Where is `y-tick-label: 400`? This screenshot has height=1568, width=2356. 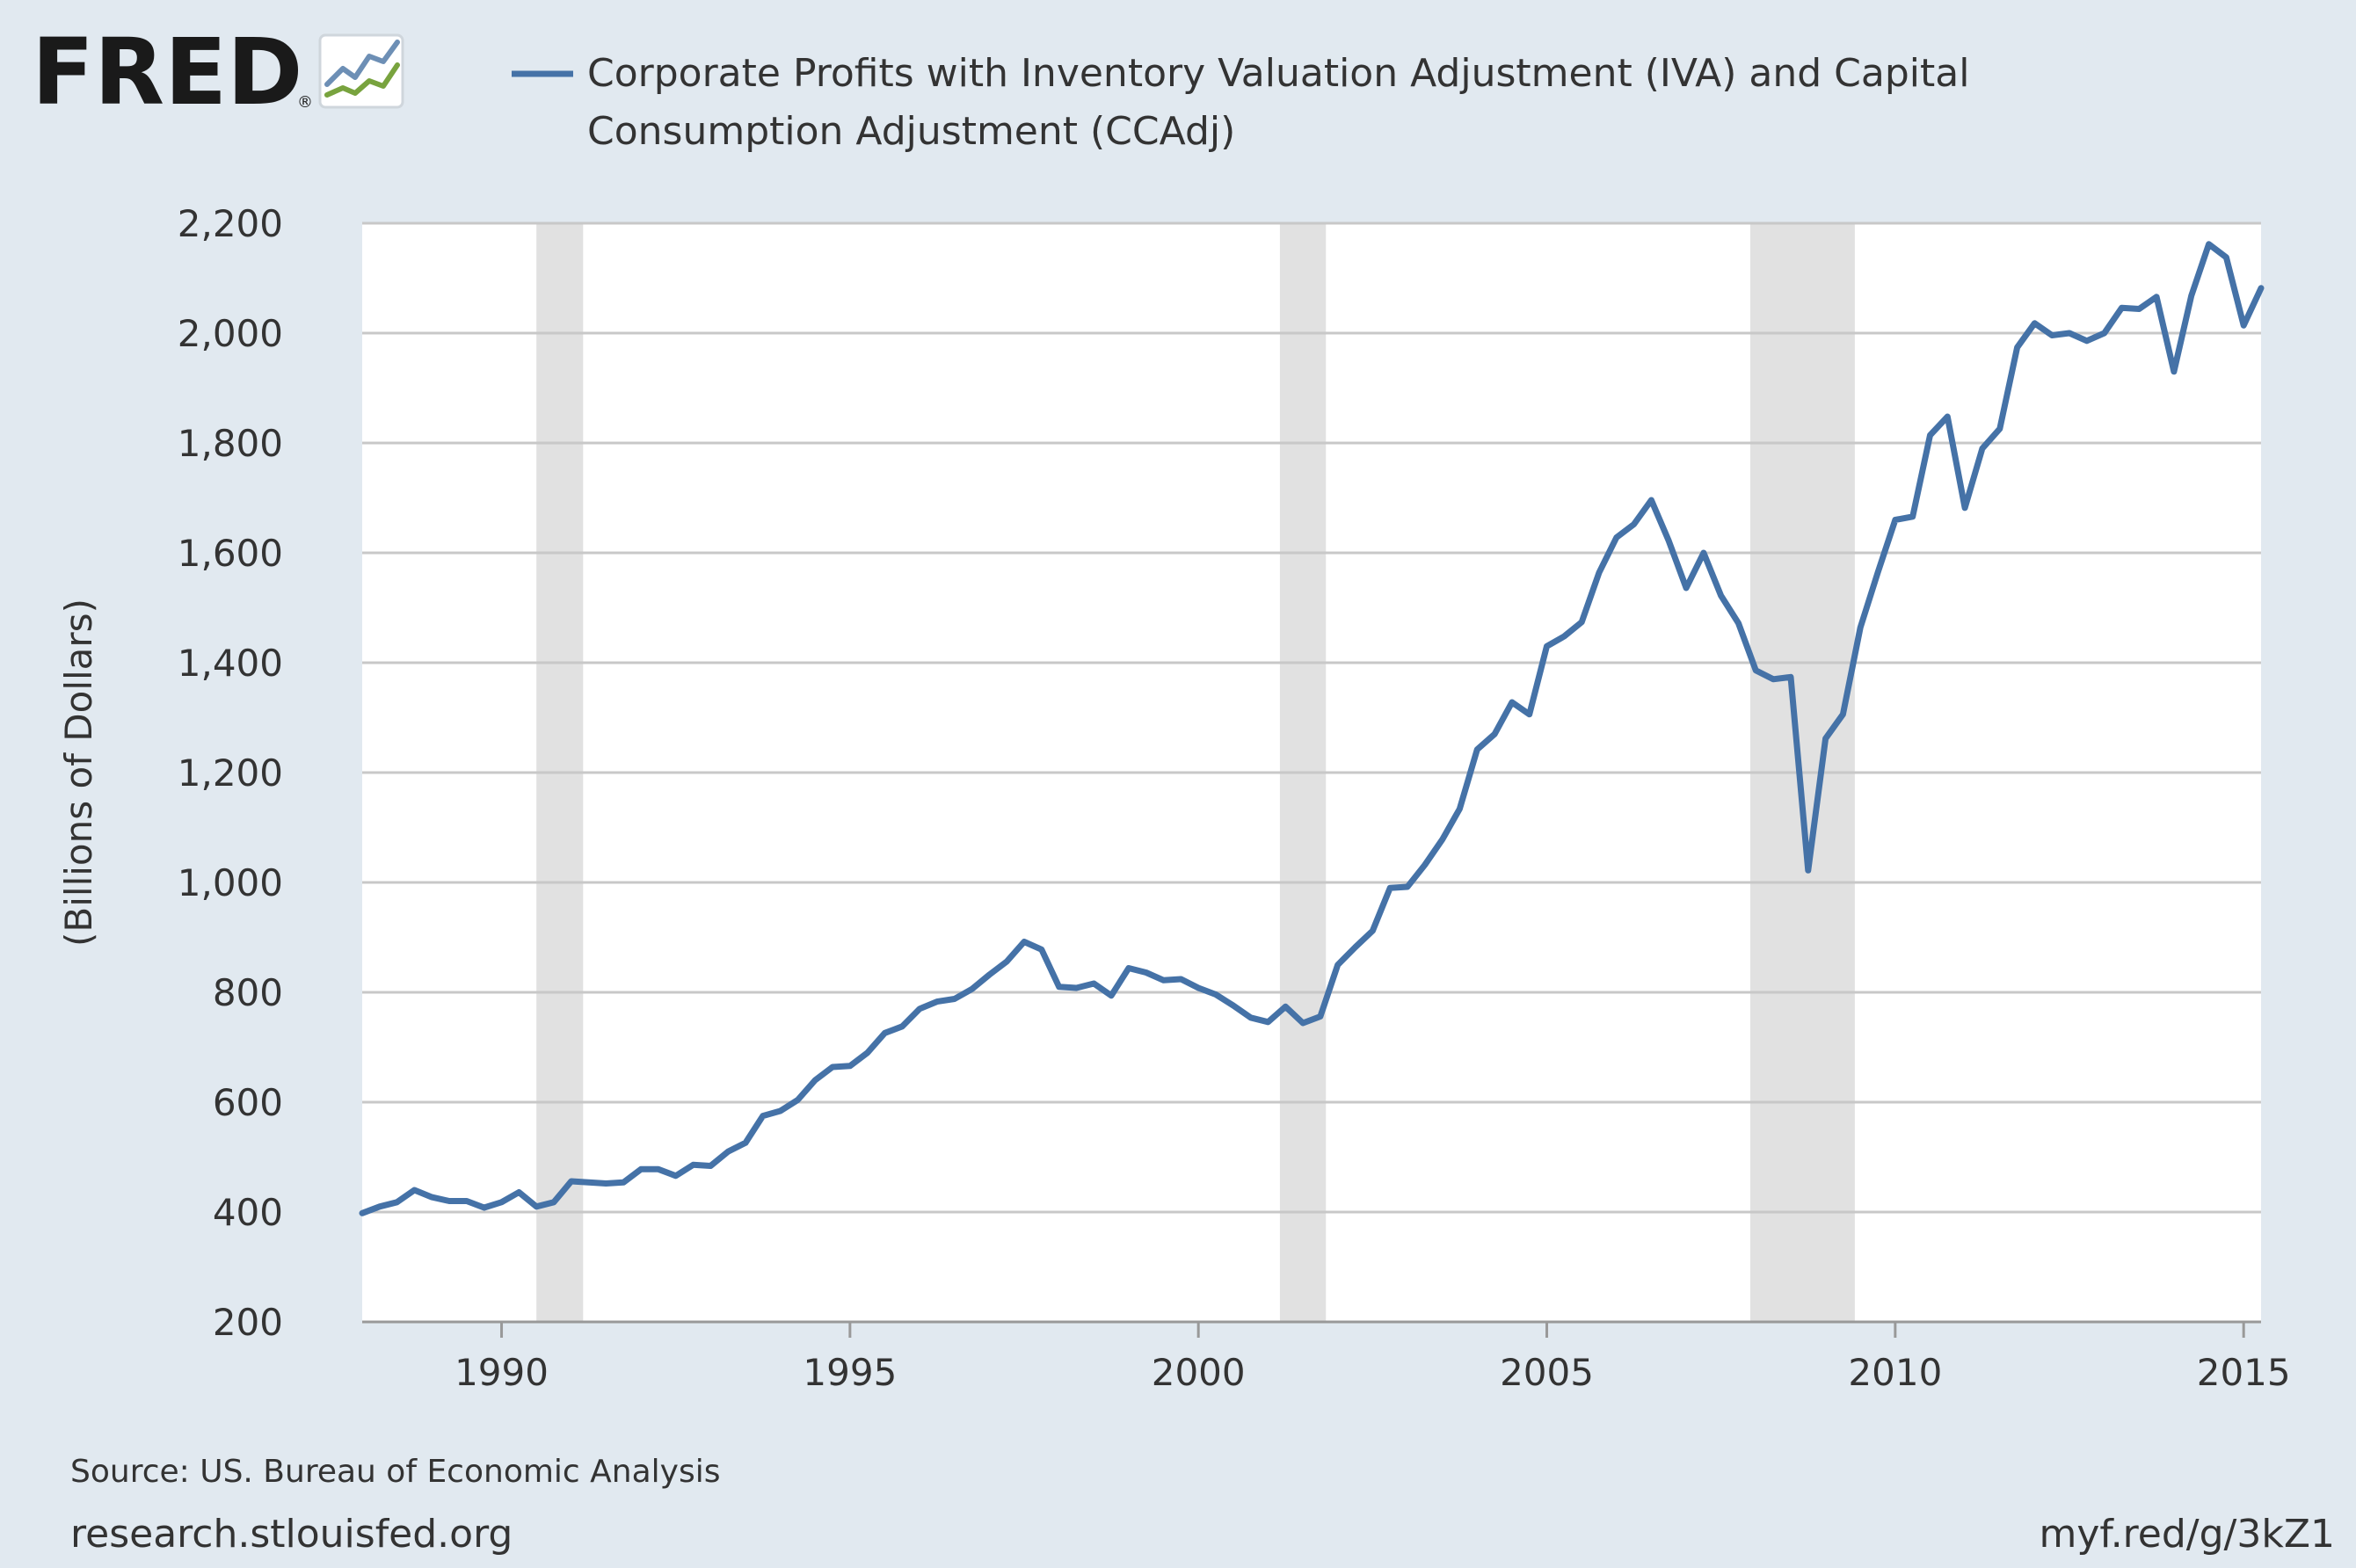 y-tick-label: 400 is located at coordinates (248, 1212).